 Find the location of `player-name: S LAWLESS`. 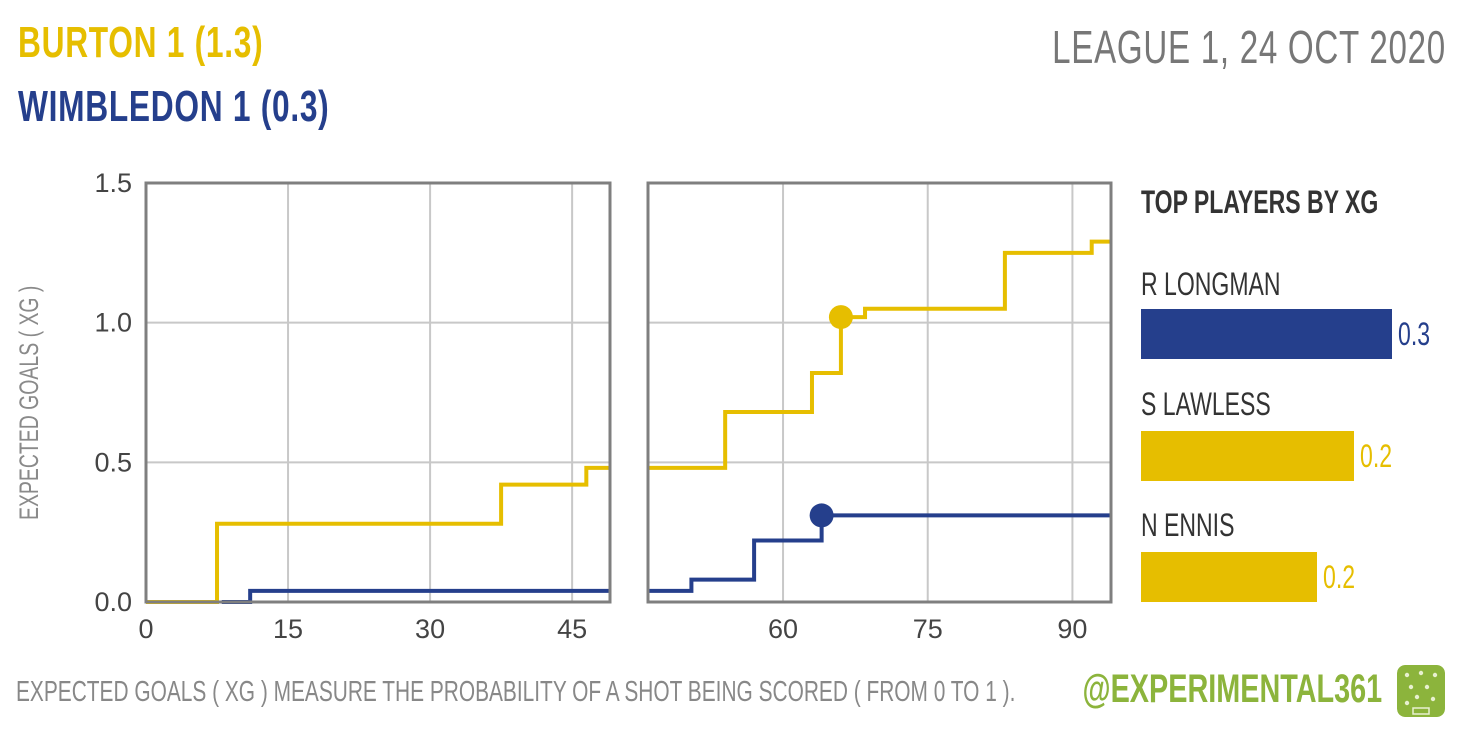

player-name: S LAWLESS is located at coordinates (1206, 404).